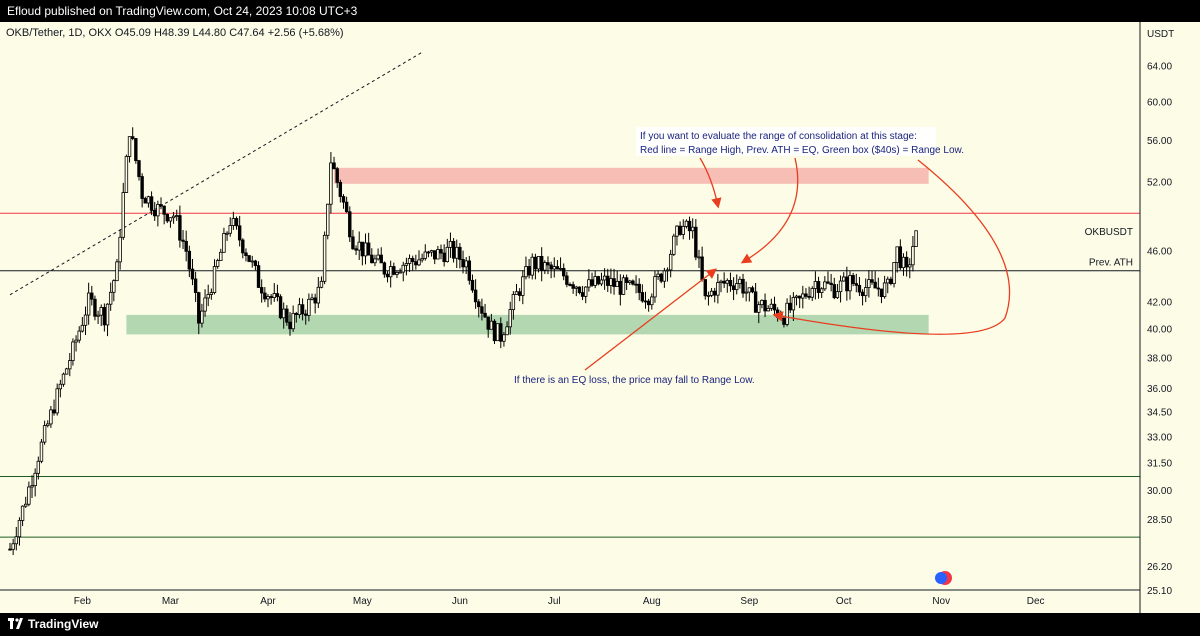 The image size is (1200, 636). What do you see at coordinates (631, 175) in the screenshot?
I see `red_box-zone` at bounding box center [631, 175].